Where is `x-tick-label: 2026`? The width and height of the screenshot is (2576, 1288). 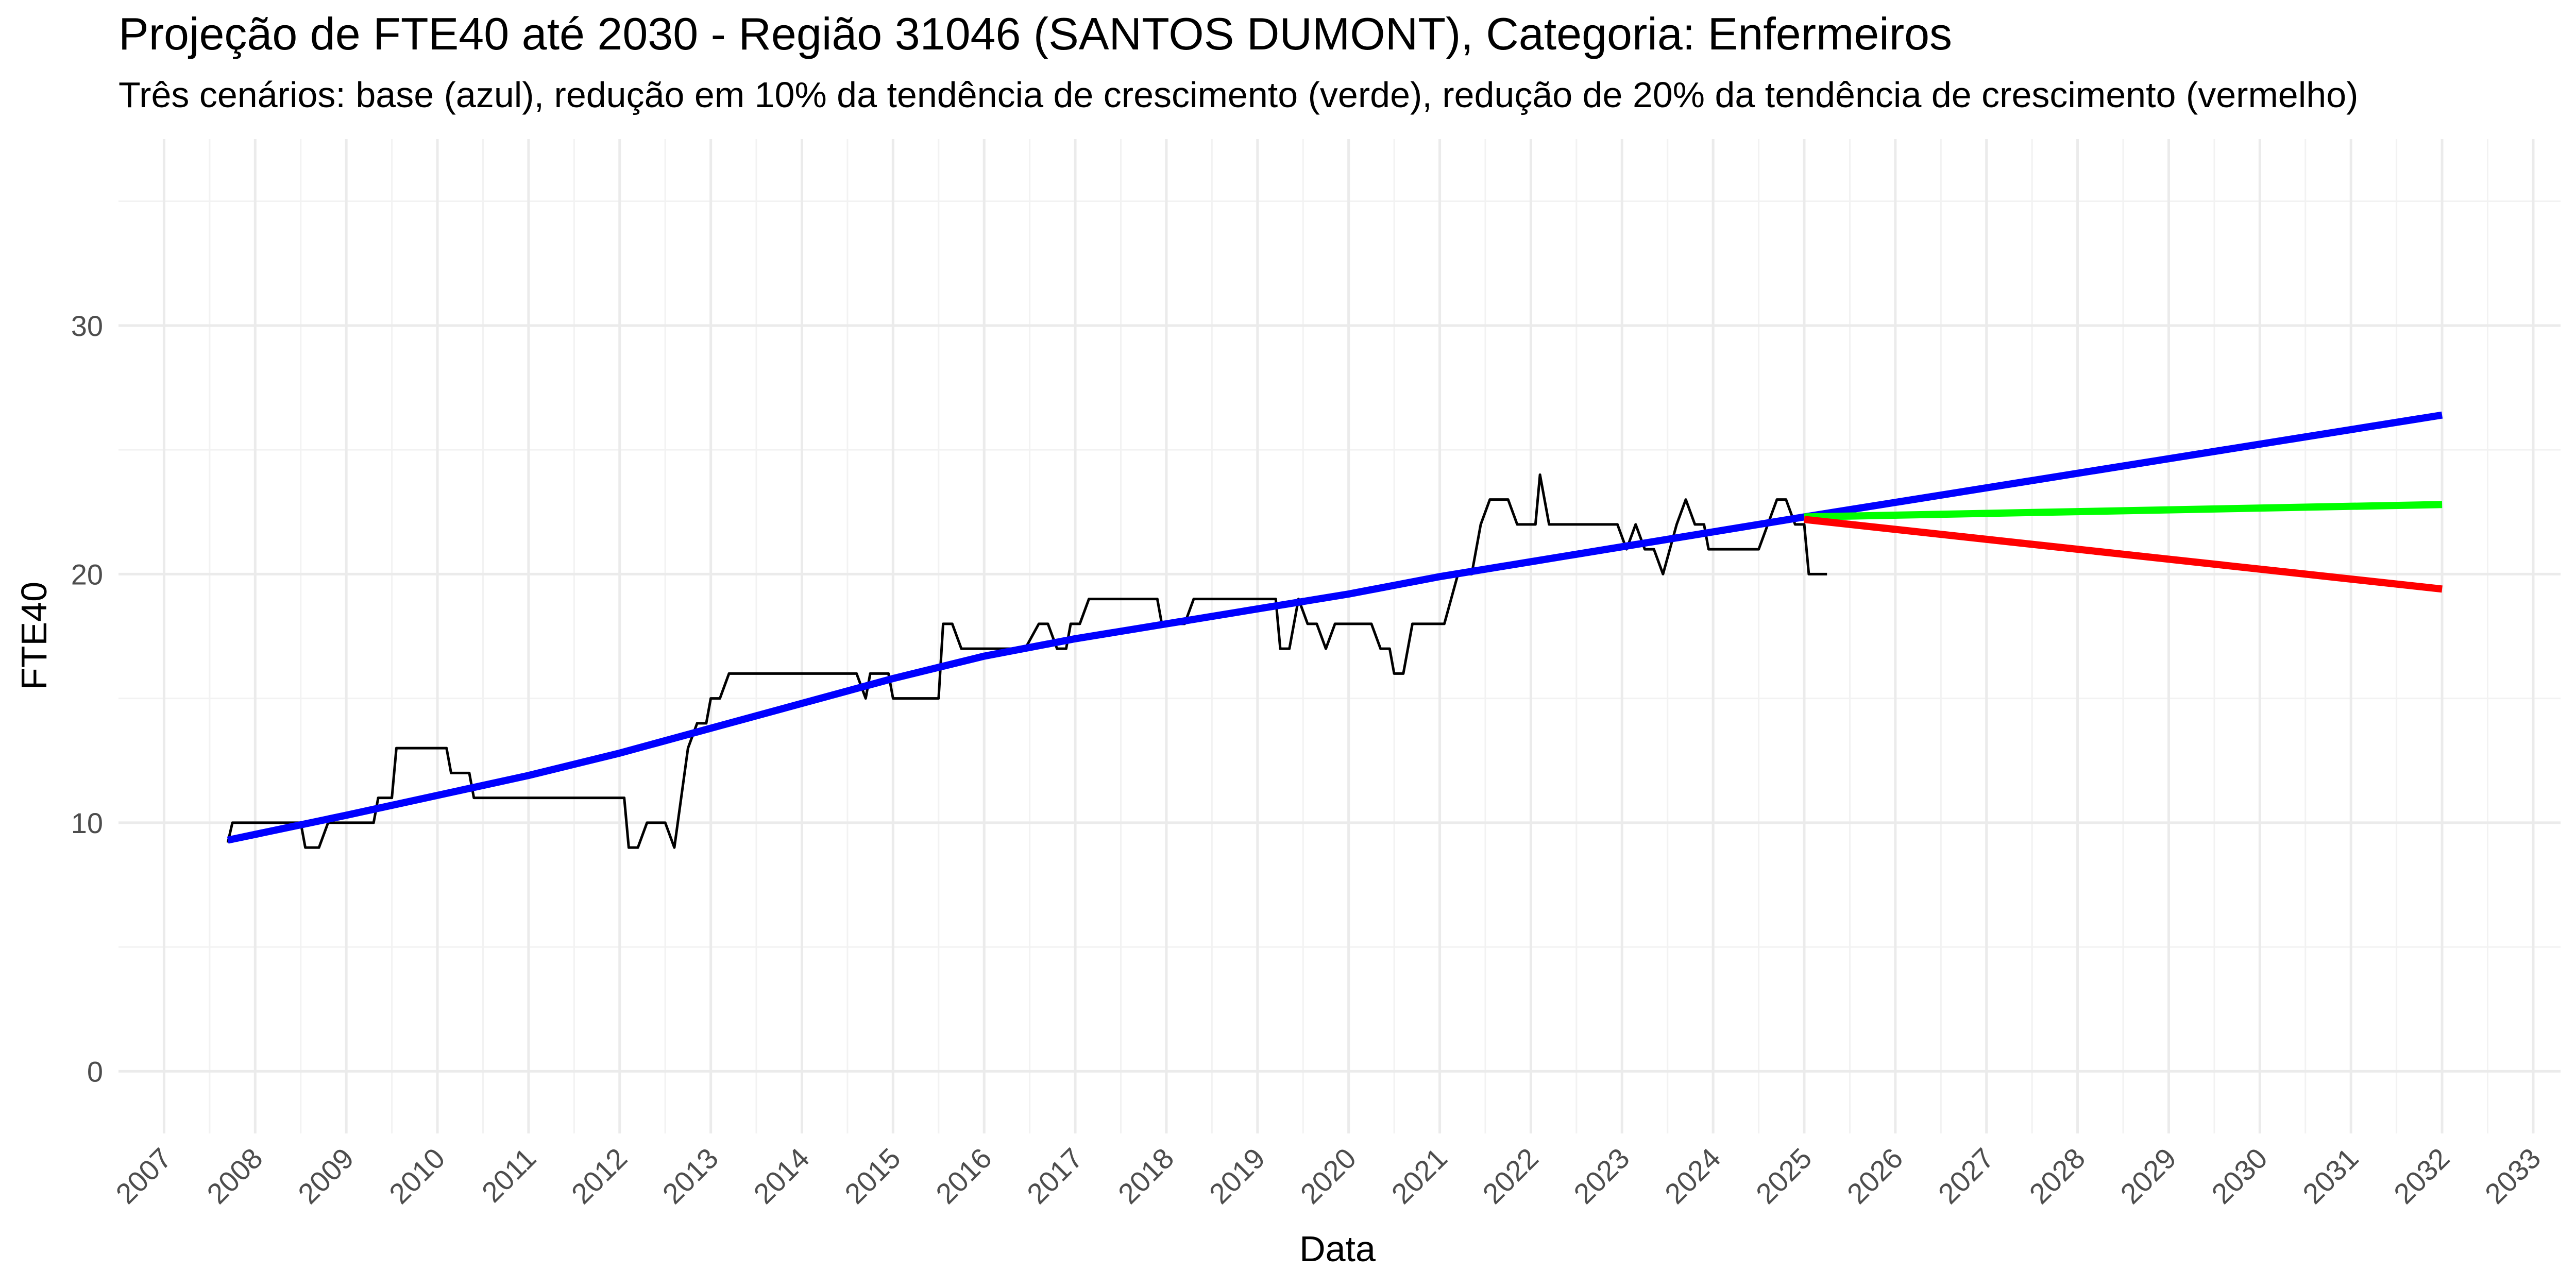 x-tick-label: 2026 is located at coordinates (1875, 1176).